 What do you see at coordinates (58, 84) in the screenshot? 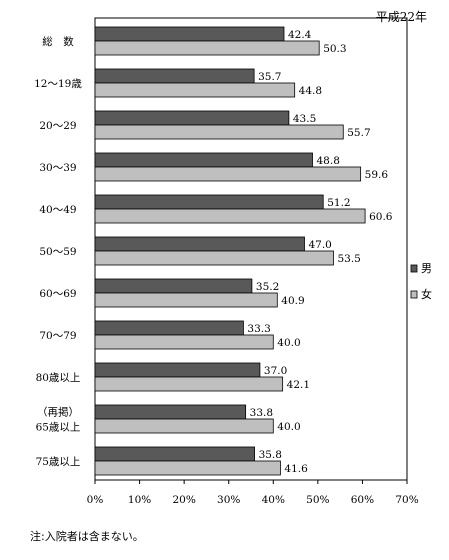
I see `category-label: 12～19歳` at bounding box center [58, 84].